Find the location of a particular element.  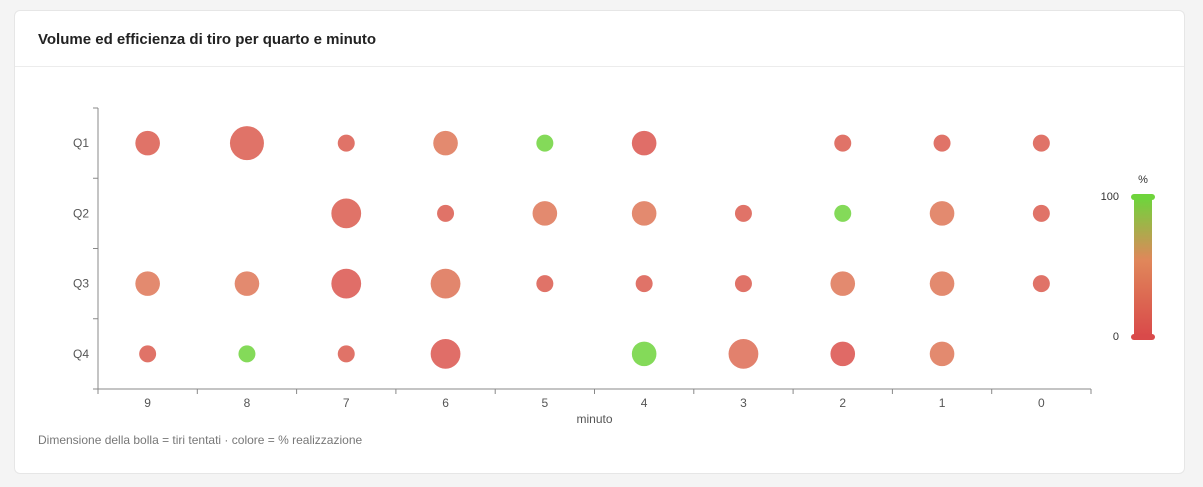

legend-title: % is located at coordinates (1143, 180).